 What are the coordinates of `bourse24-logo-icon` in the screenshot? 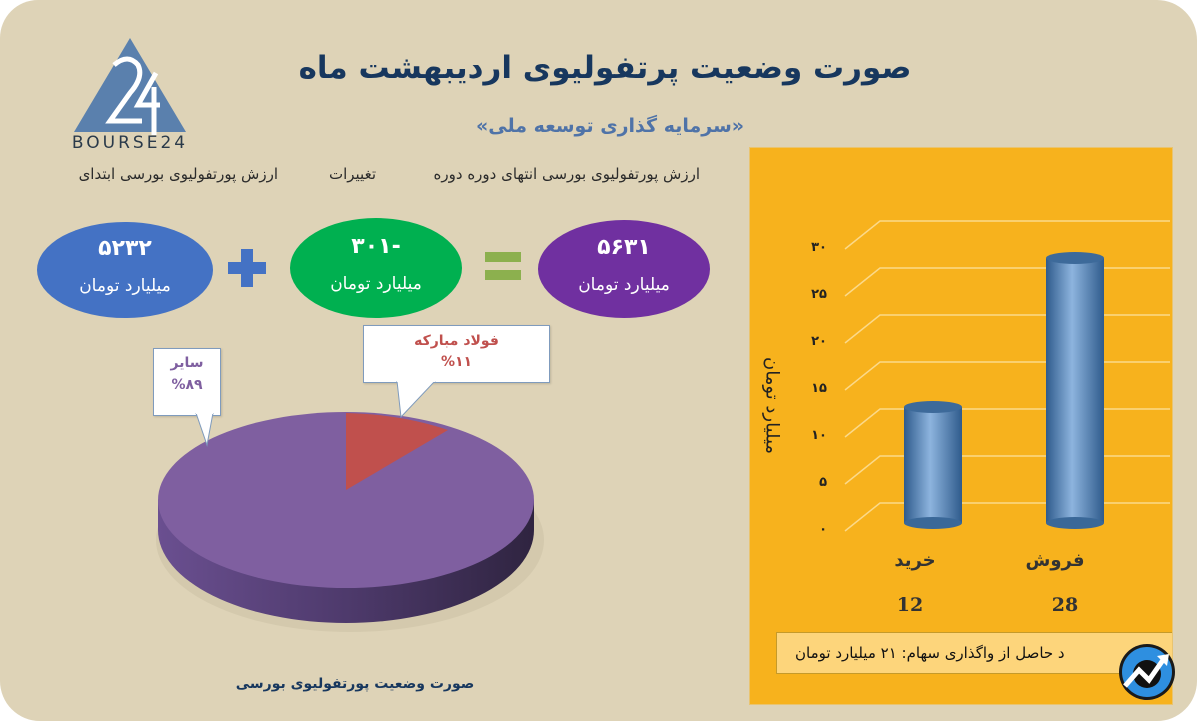 It's located at (130, 86).